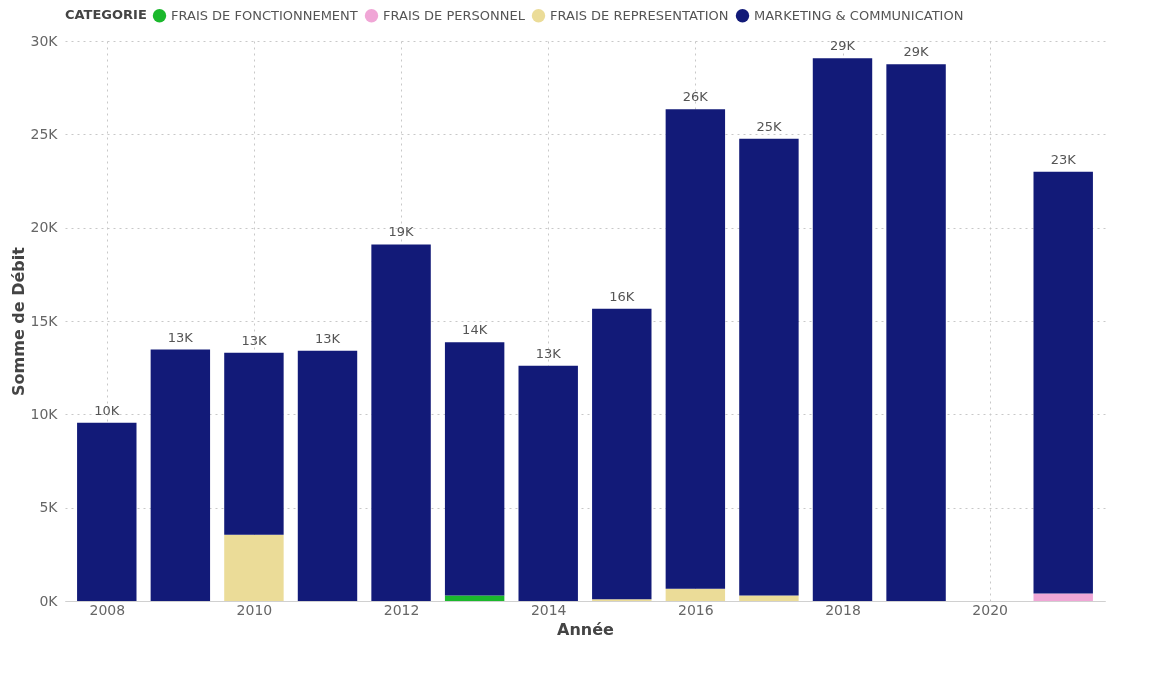 The width and height of the screenshot is (1171, 686). What do you see at coordinates (107, 410) in the screenshot?
I see `total-label: 10K` at bounding box center [107, 410].